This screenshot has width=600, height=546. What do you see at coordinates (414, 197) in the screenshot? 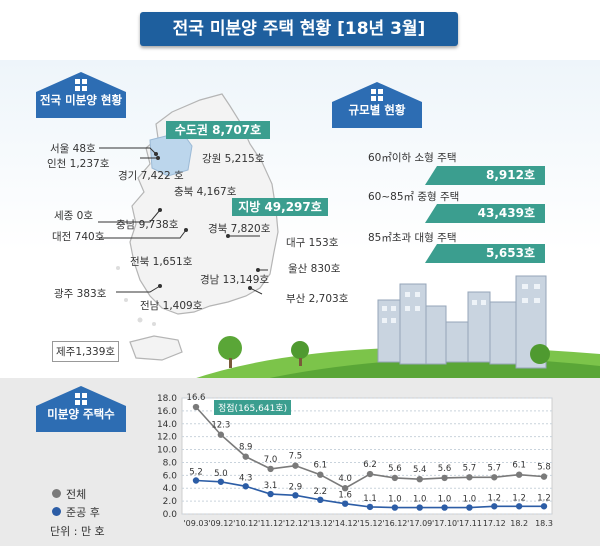
I see `size-label-medium: 60~85㎡ 중형 주택` at bounding box center [414, 197].